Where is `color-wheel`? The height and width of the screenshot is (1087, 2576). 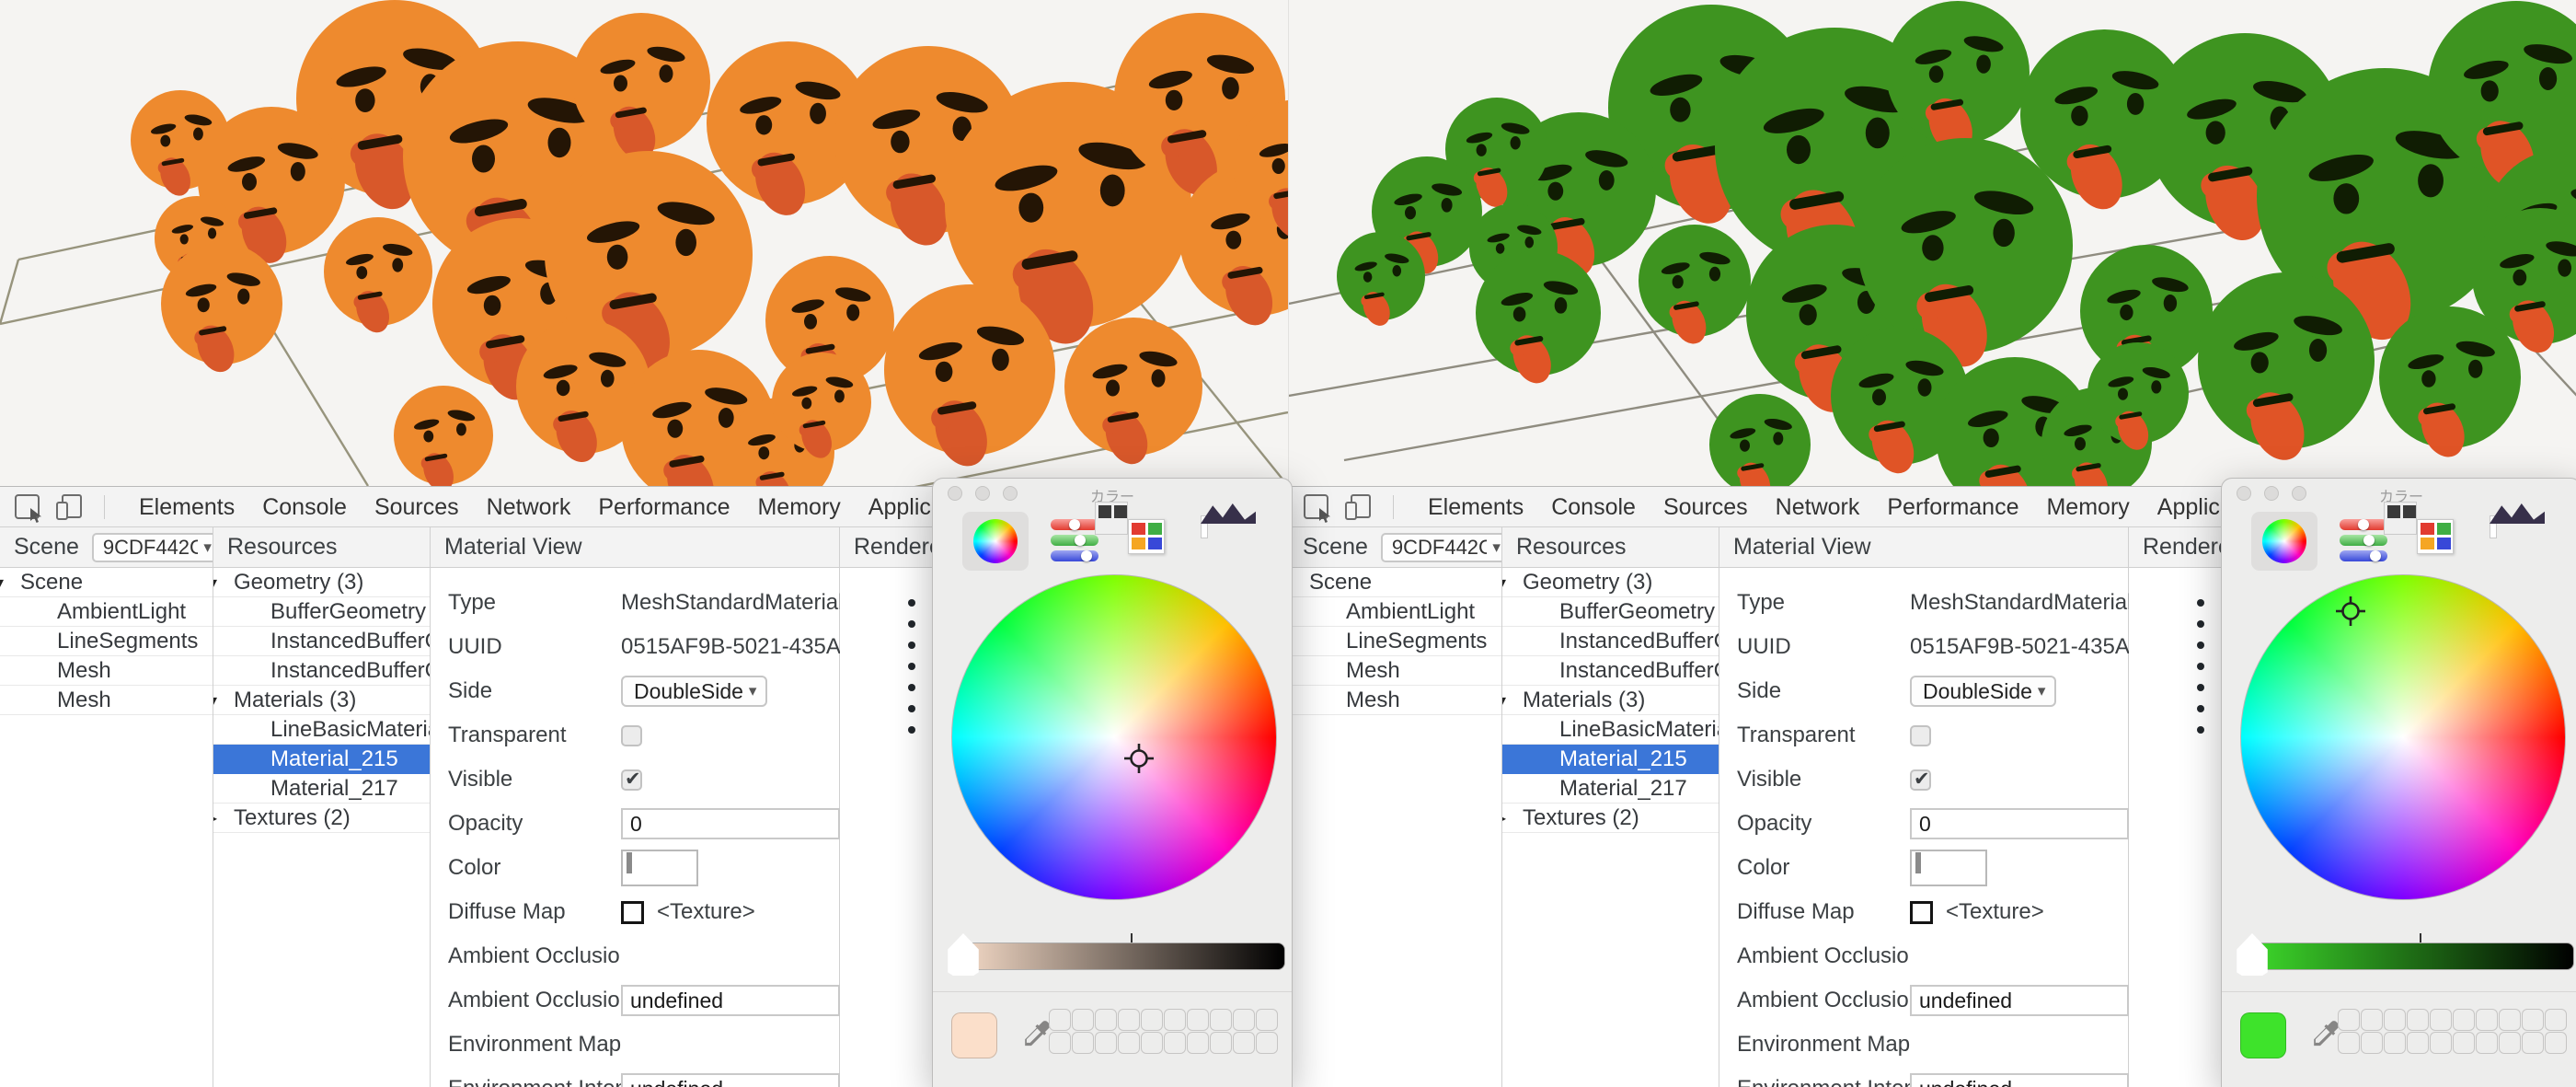
color-wheel is located at coordinates (1114, 737).